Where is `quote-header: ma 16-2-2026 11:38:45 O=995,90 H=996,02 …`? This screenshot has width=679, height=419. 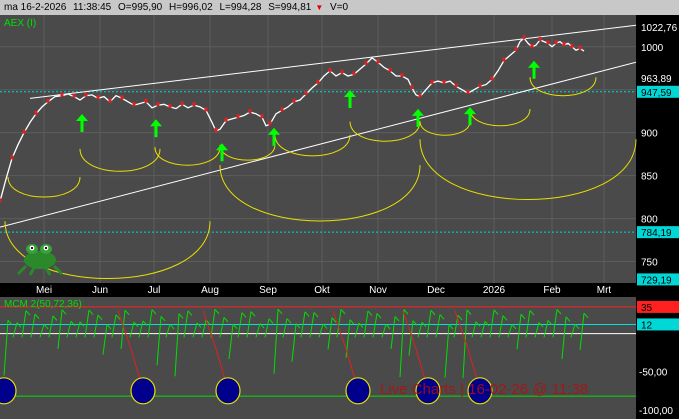
quote-header: ma 16-2-2026 11:38:45 O=995,90 H=996,02 … is located at coordinates (339, 7).